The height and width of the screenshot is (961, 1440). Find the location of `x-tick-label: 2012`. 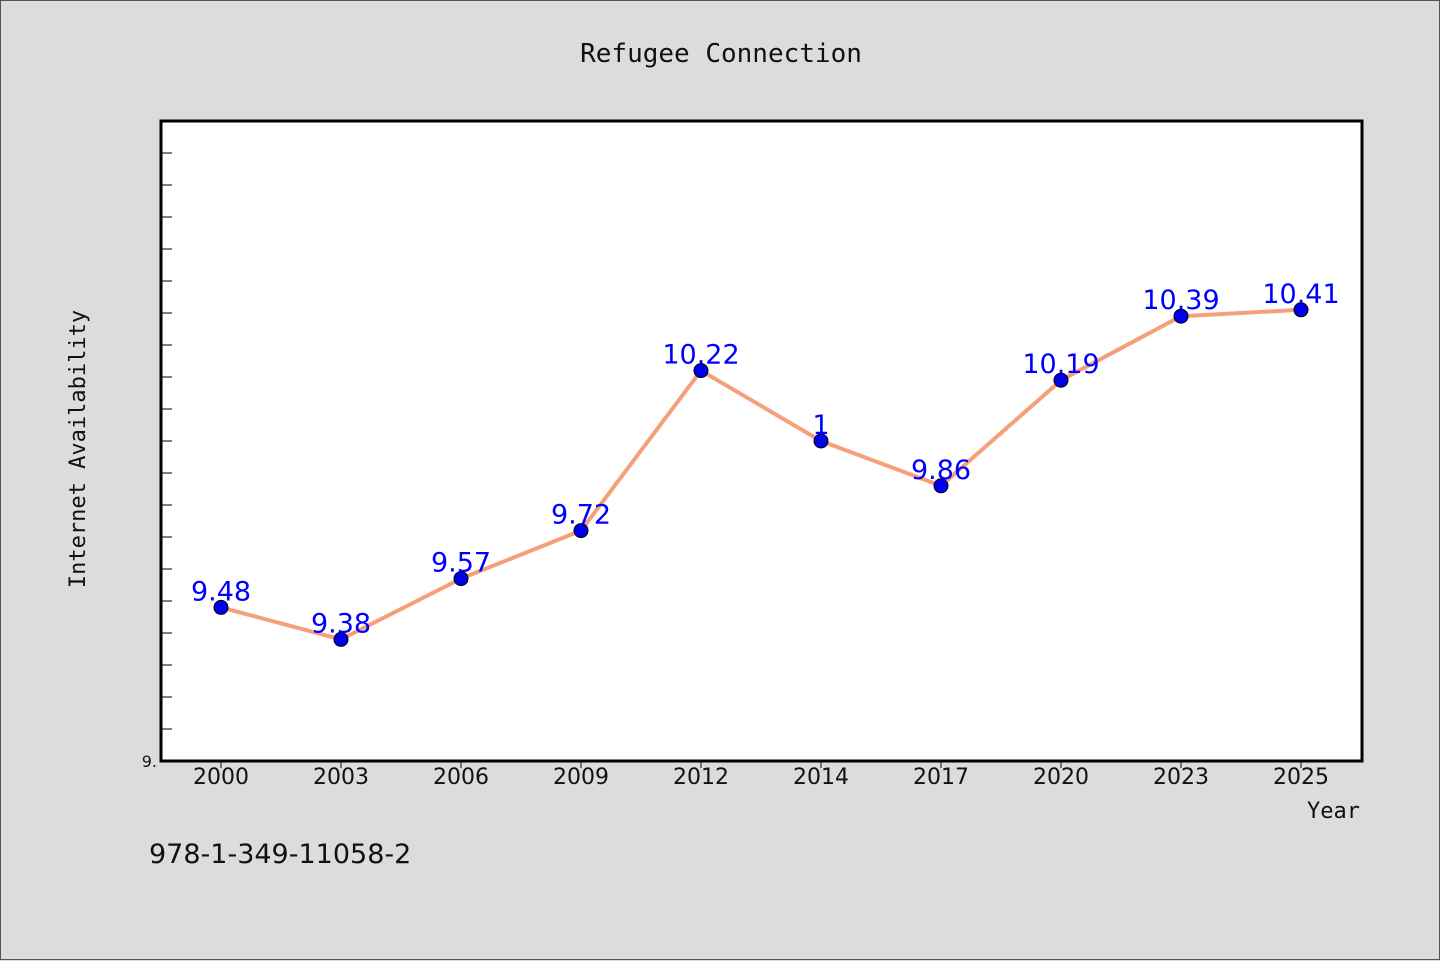

x-tick-label: 2012 is located at coordinates (701, 777).